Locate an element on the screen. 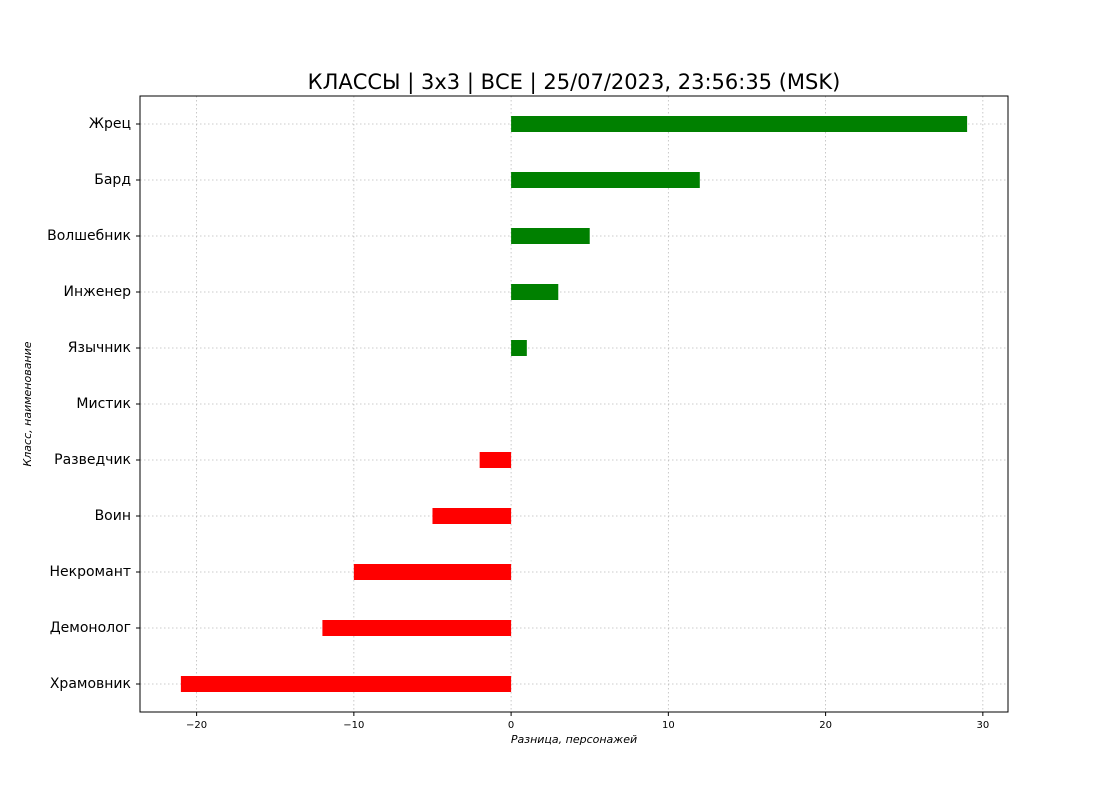  x-tick-label: 0 is located at coordinates (511, 725).